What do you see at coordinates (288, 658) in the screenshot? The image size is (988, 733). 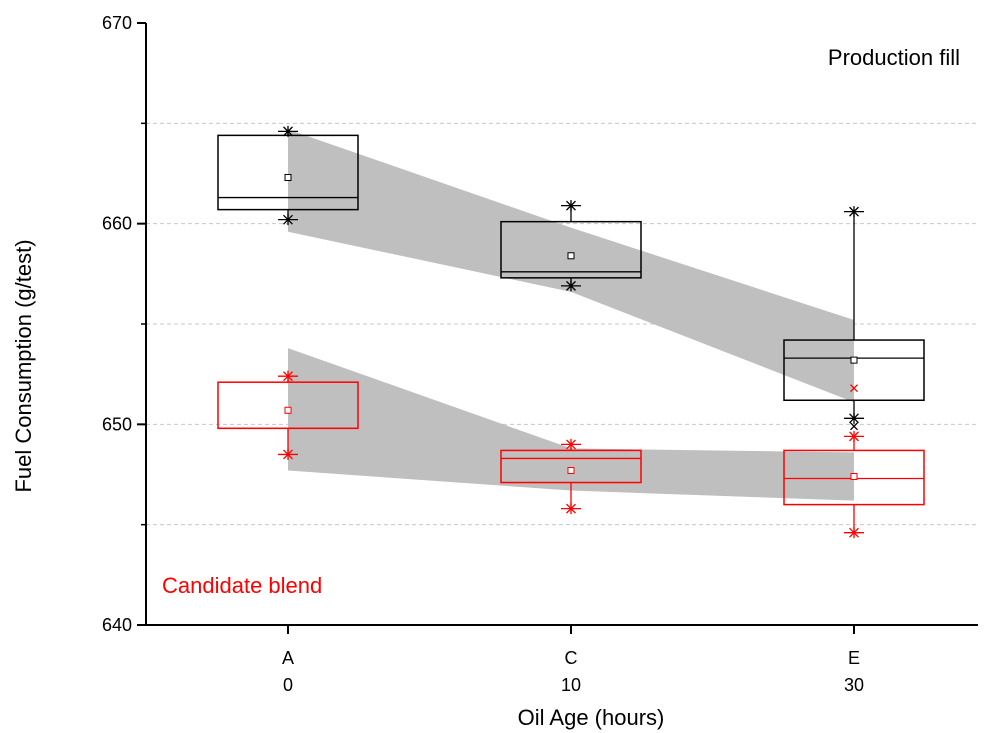 I see `x-tick-letter: A` at bounding box center [288, 658].